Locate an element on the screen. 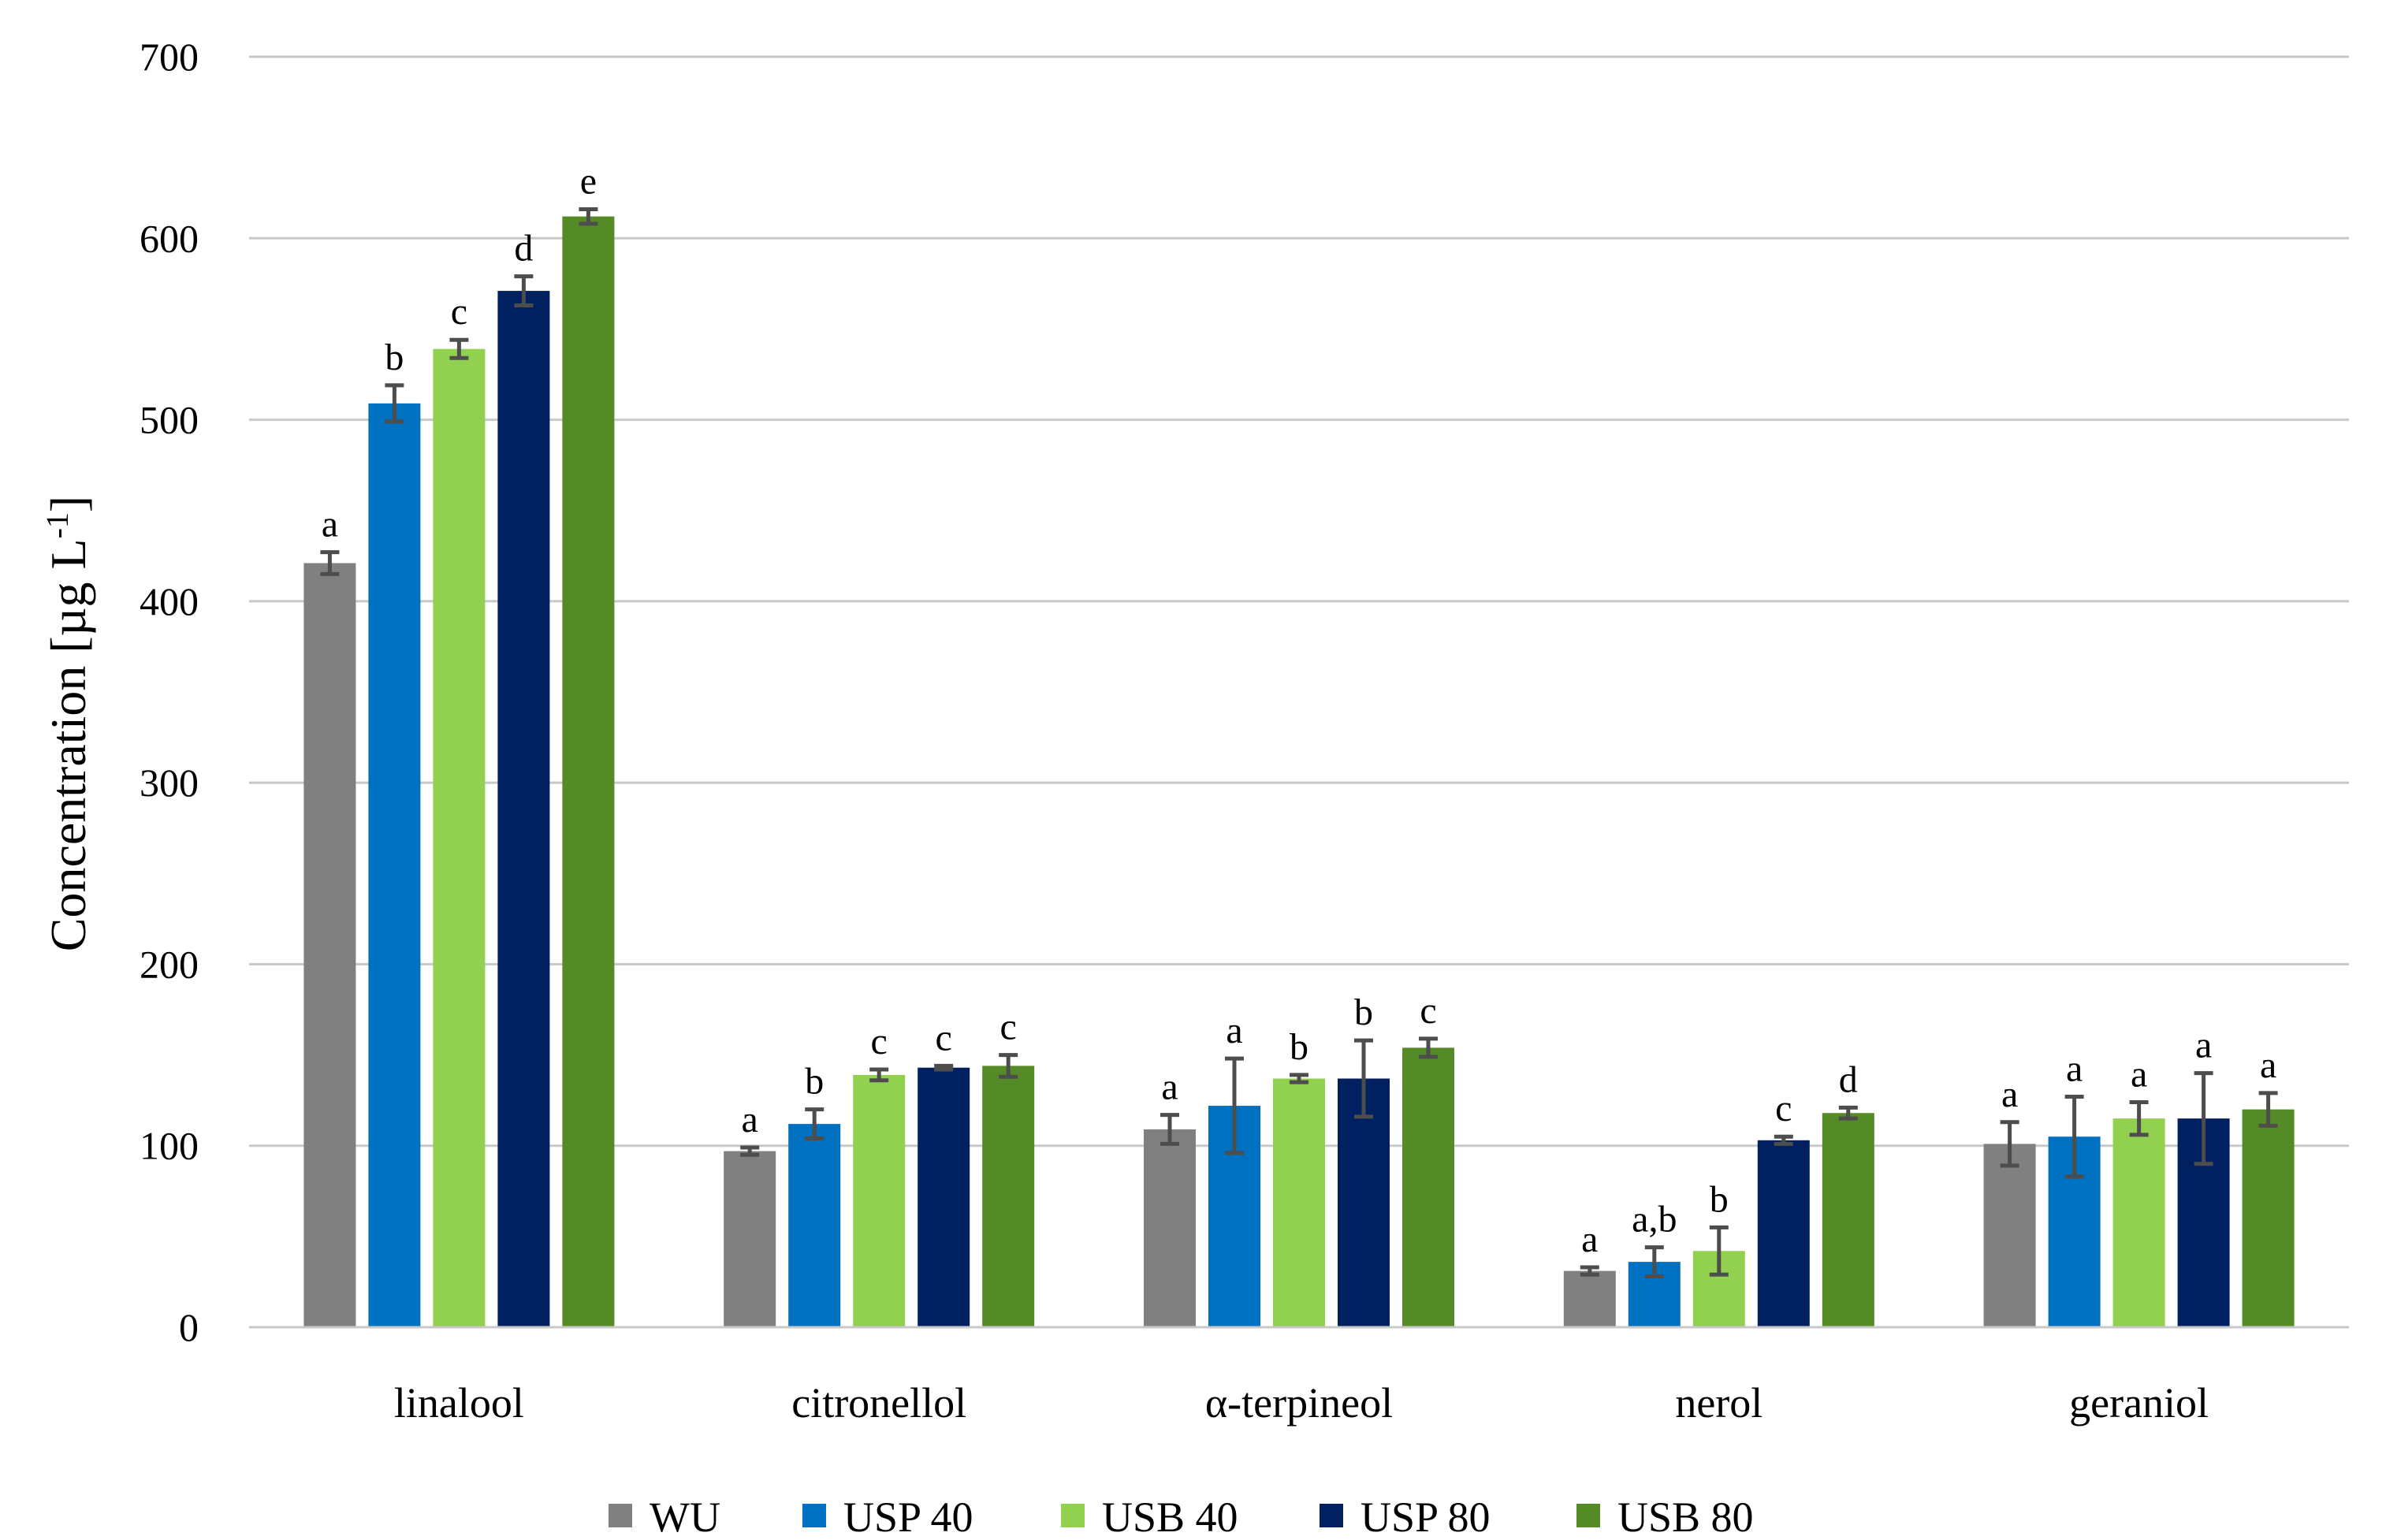 The width and height of the screenshot is (2386, 1540). y-tick-label: 400 is located at coordinates (170, 601).